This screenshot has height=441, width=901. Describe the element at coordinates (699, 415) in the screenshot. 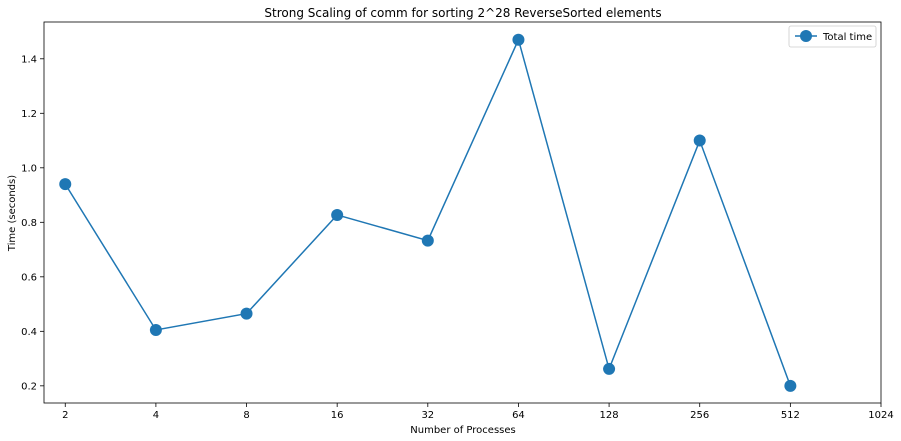

I see `x-tick-label: 256` at that location.